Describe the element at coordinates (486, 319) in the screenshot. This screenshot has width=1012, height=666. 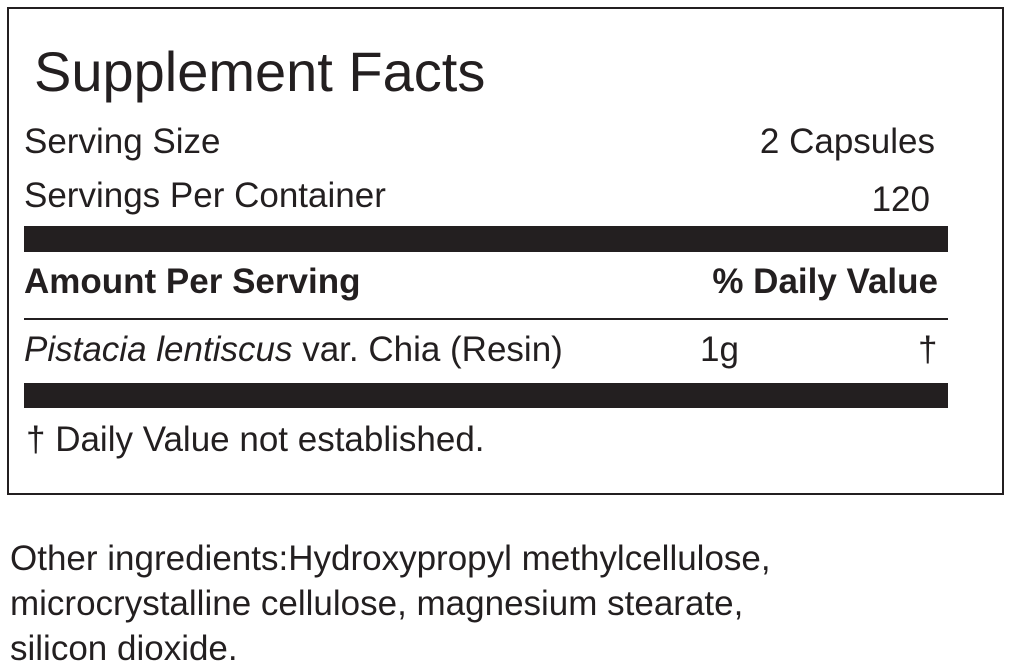
I see `thin-rule` at that location.